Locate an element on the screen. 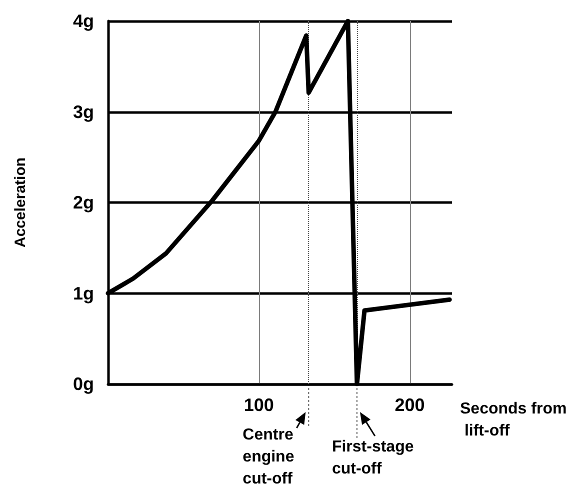 The image size is (575, 499). y-tick-label: 1g is located at coordinates (83, 293).